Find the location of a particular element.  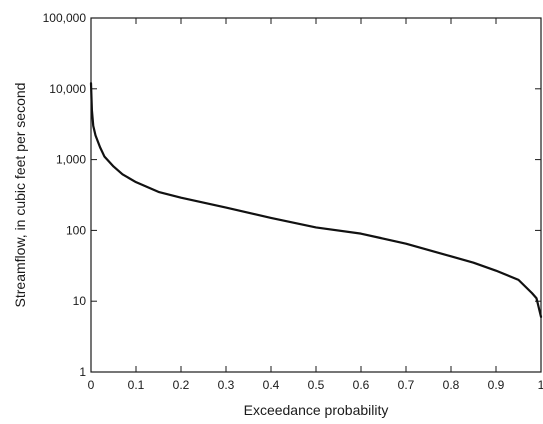

y-tick-label: 1,000 is located at coordinates (71, 160).